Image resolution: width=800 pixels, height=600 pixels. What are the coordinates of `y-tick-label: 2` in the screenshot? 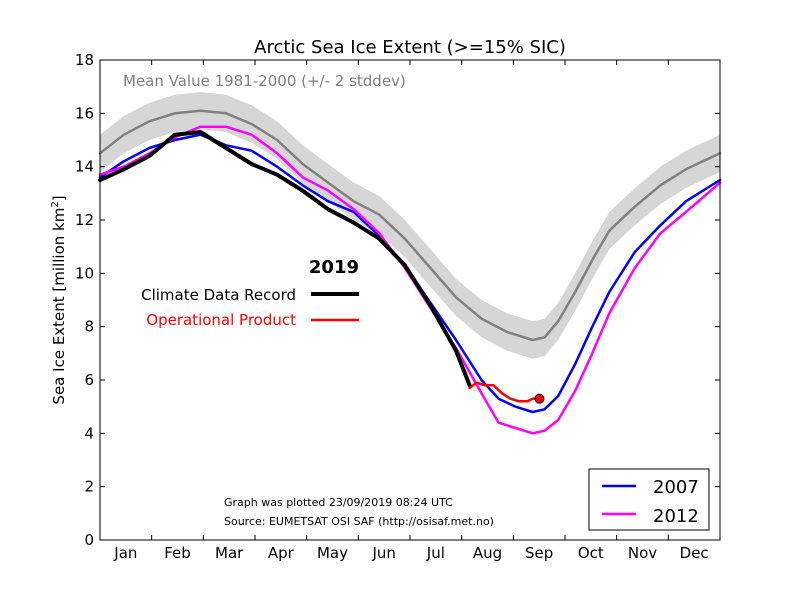 It's located at (89, 487).